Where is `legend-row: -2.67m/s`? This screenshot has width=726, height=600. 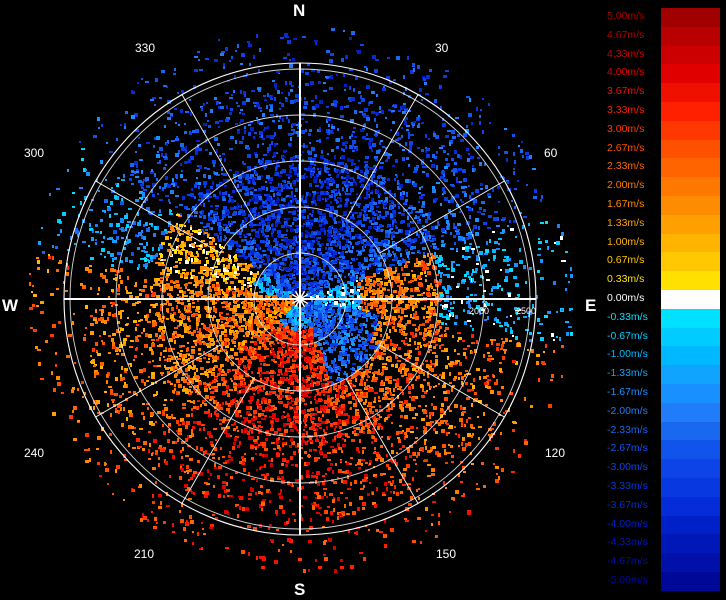
legend-row: -2.67m/s is located at coordinates (665, 450).